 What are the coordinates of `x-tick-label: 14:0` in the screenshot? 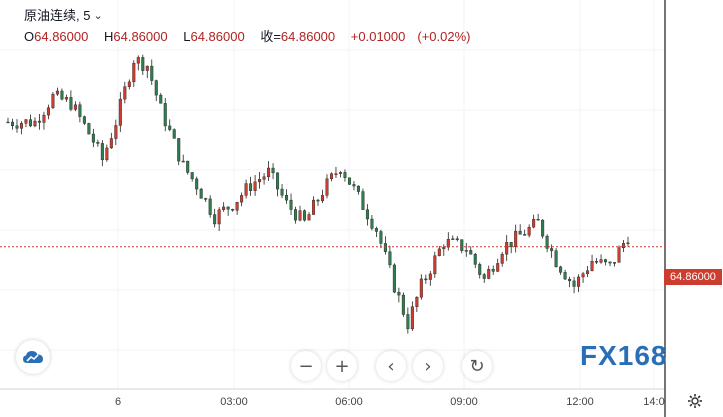 It's located at (654, 402).